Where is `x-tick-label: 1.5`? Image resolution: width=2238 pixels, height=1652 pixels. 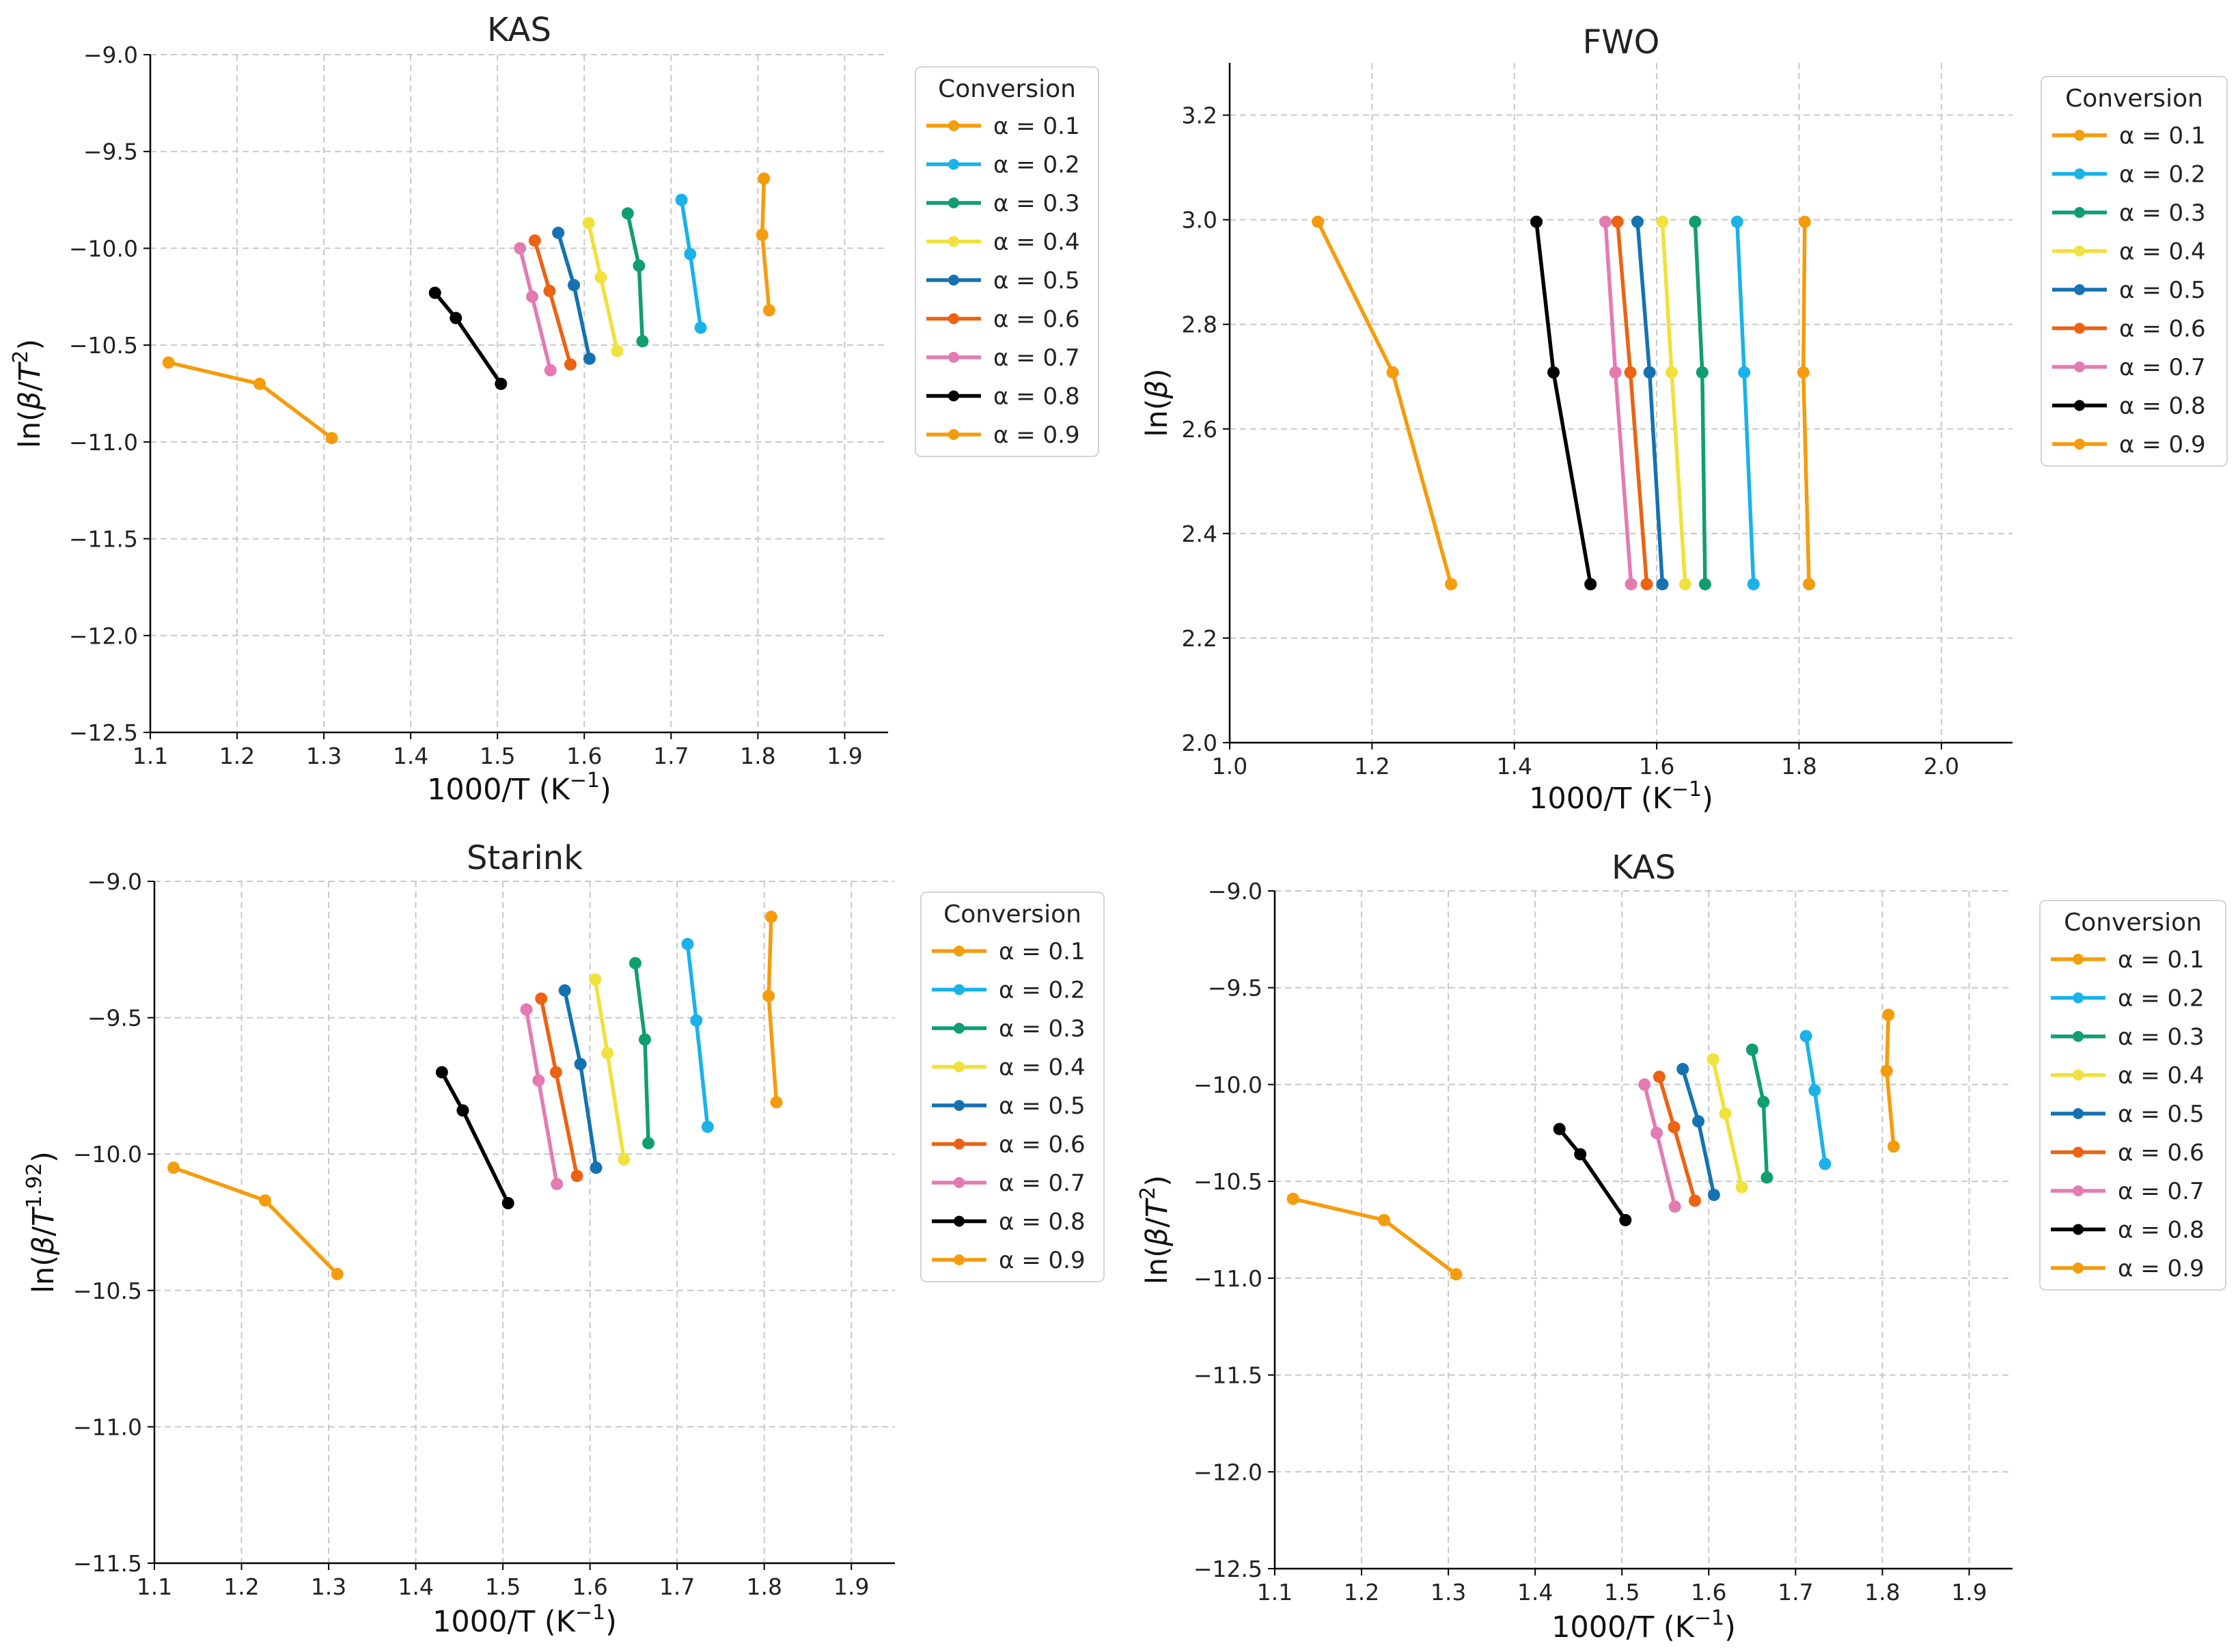 x-tick-label: 1.5 is located at coordinates (497, 756).